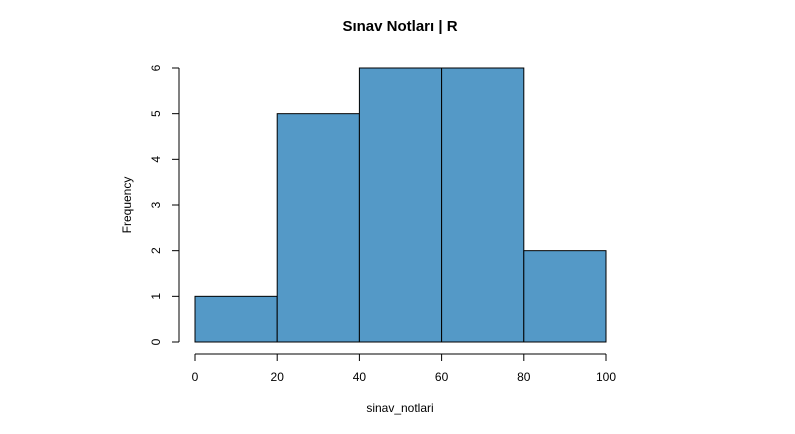 The width and height of the screenshot is (795, 434). Describe the element at coordinates (156, 341) in the screenshot. I see `y-tick-label: 0` at that location.